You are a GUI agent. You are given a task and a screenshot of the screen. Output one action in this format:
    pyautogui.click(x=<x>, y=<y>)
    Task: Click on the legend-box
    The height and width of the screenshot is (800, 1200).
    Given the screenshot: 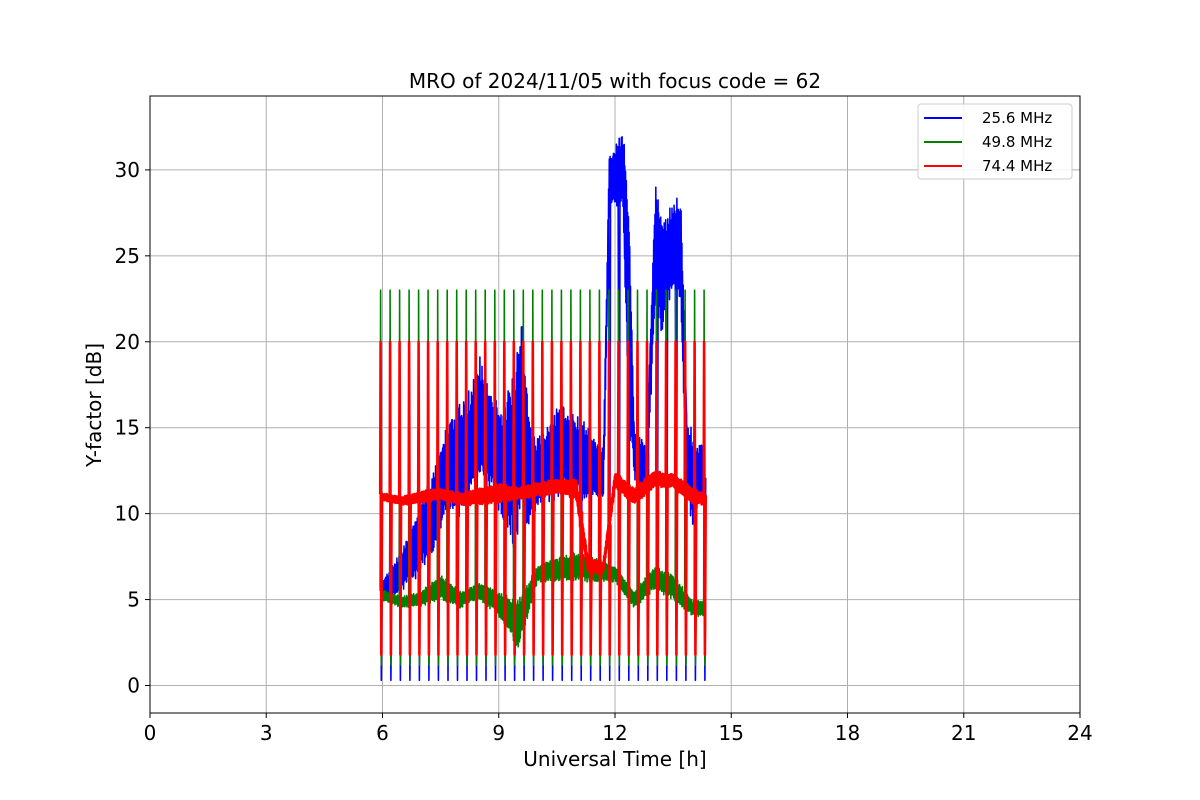 What is the action you would take?
    pyautogui.click(x=995, y=141)
    